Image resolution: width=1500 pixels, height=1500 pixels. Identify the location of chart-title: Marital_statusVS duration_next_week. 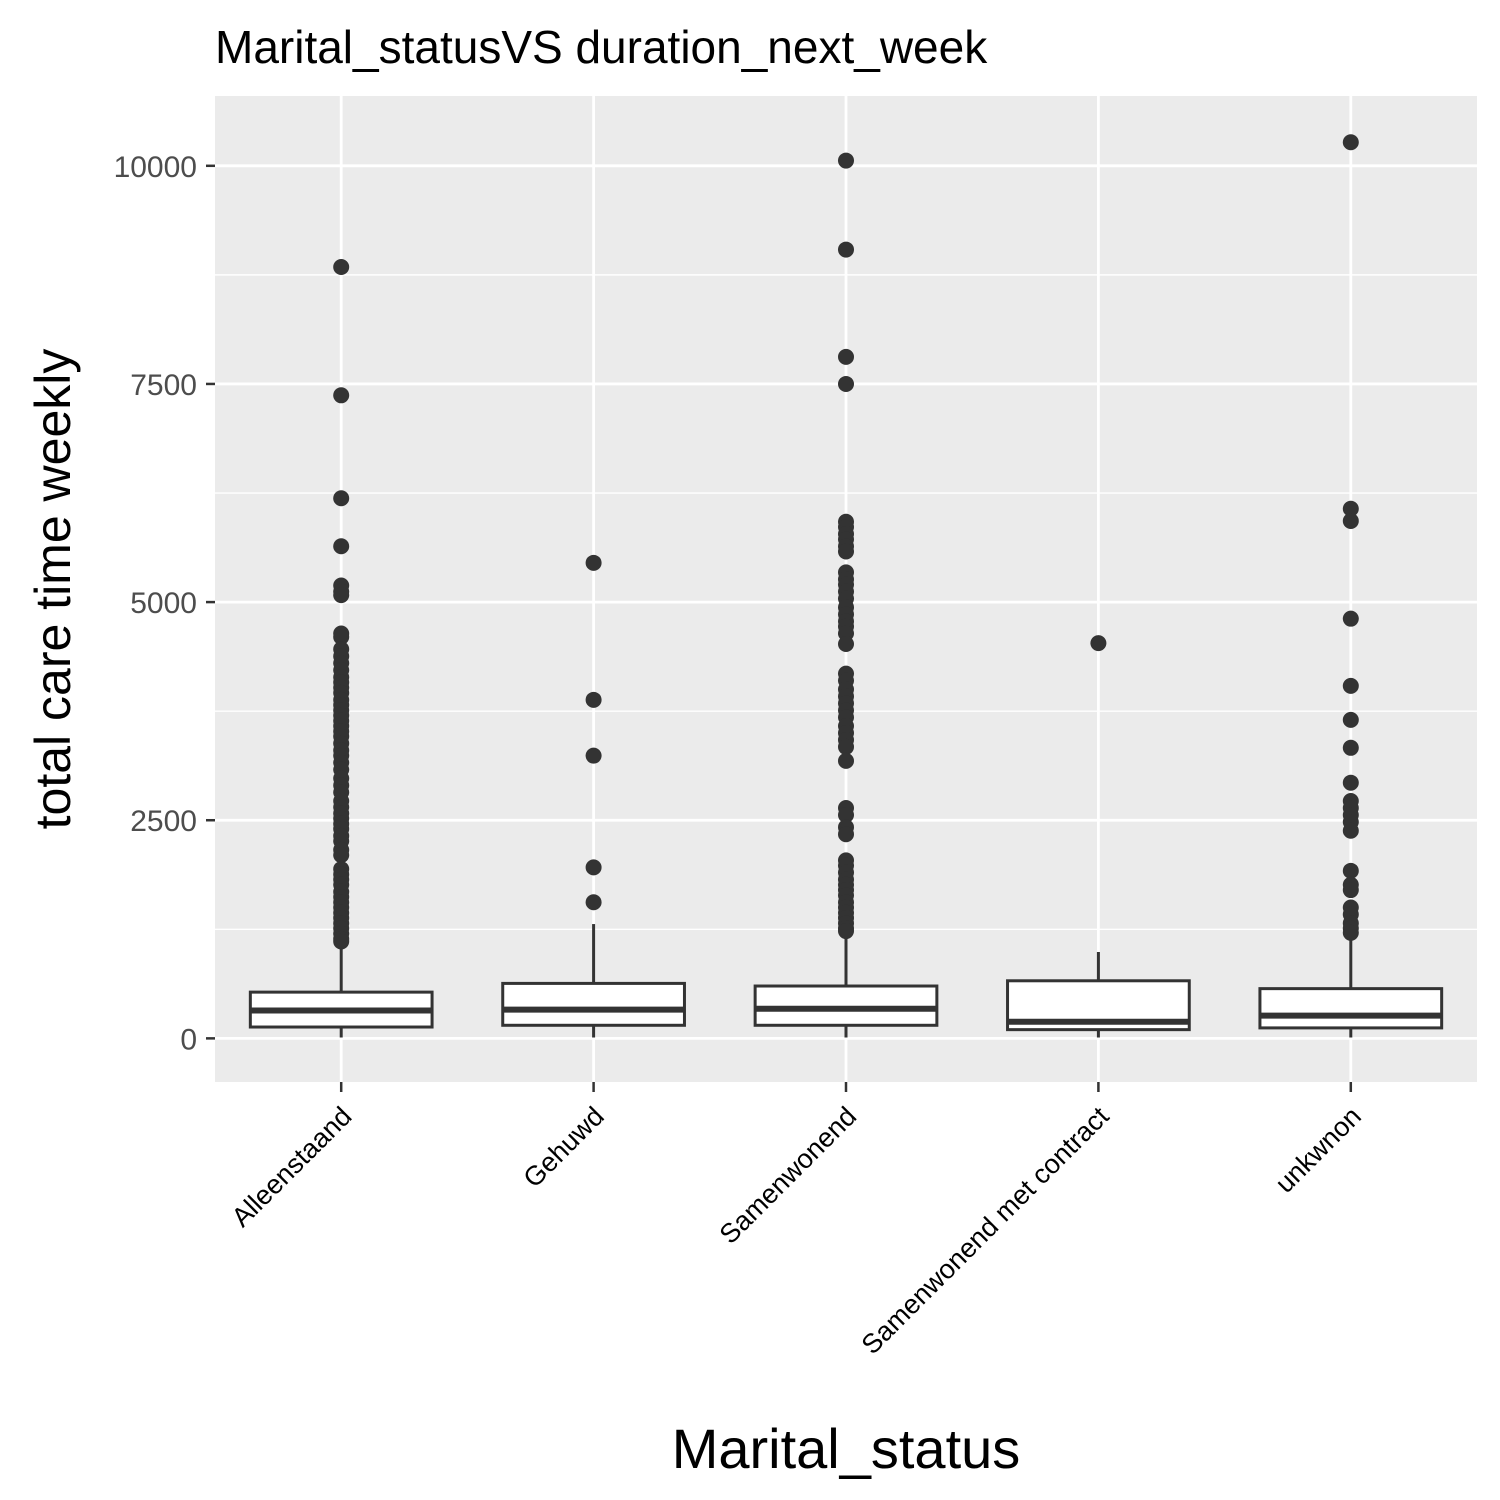
(601, 47).